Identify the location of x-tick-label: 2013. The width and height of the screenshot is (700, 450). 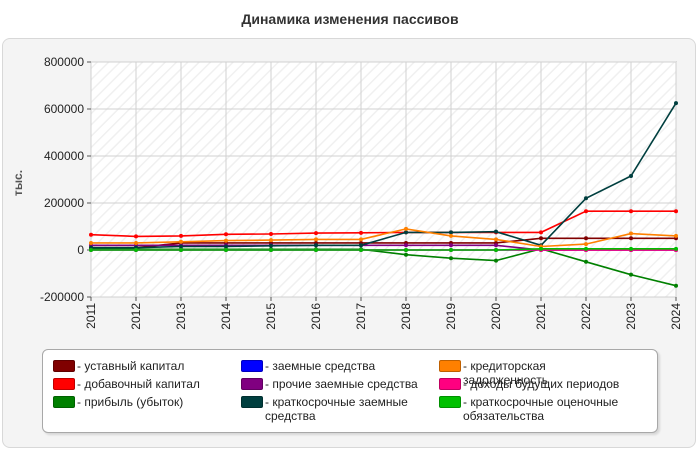
(181, 316).